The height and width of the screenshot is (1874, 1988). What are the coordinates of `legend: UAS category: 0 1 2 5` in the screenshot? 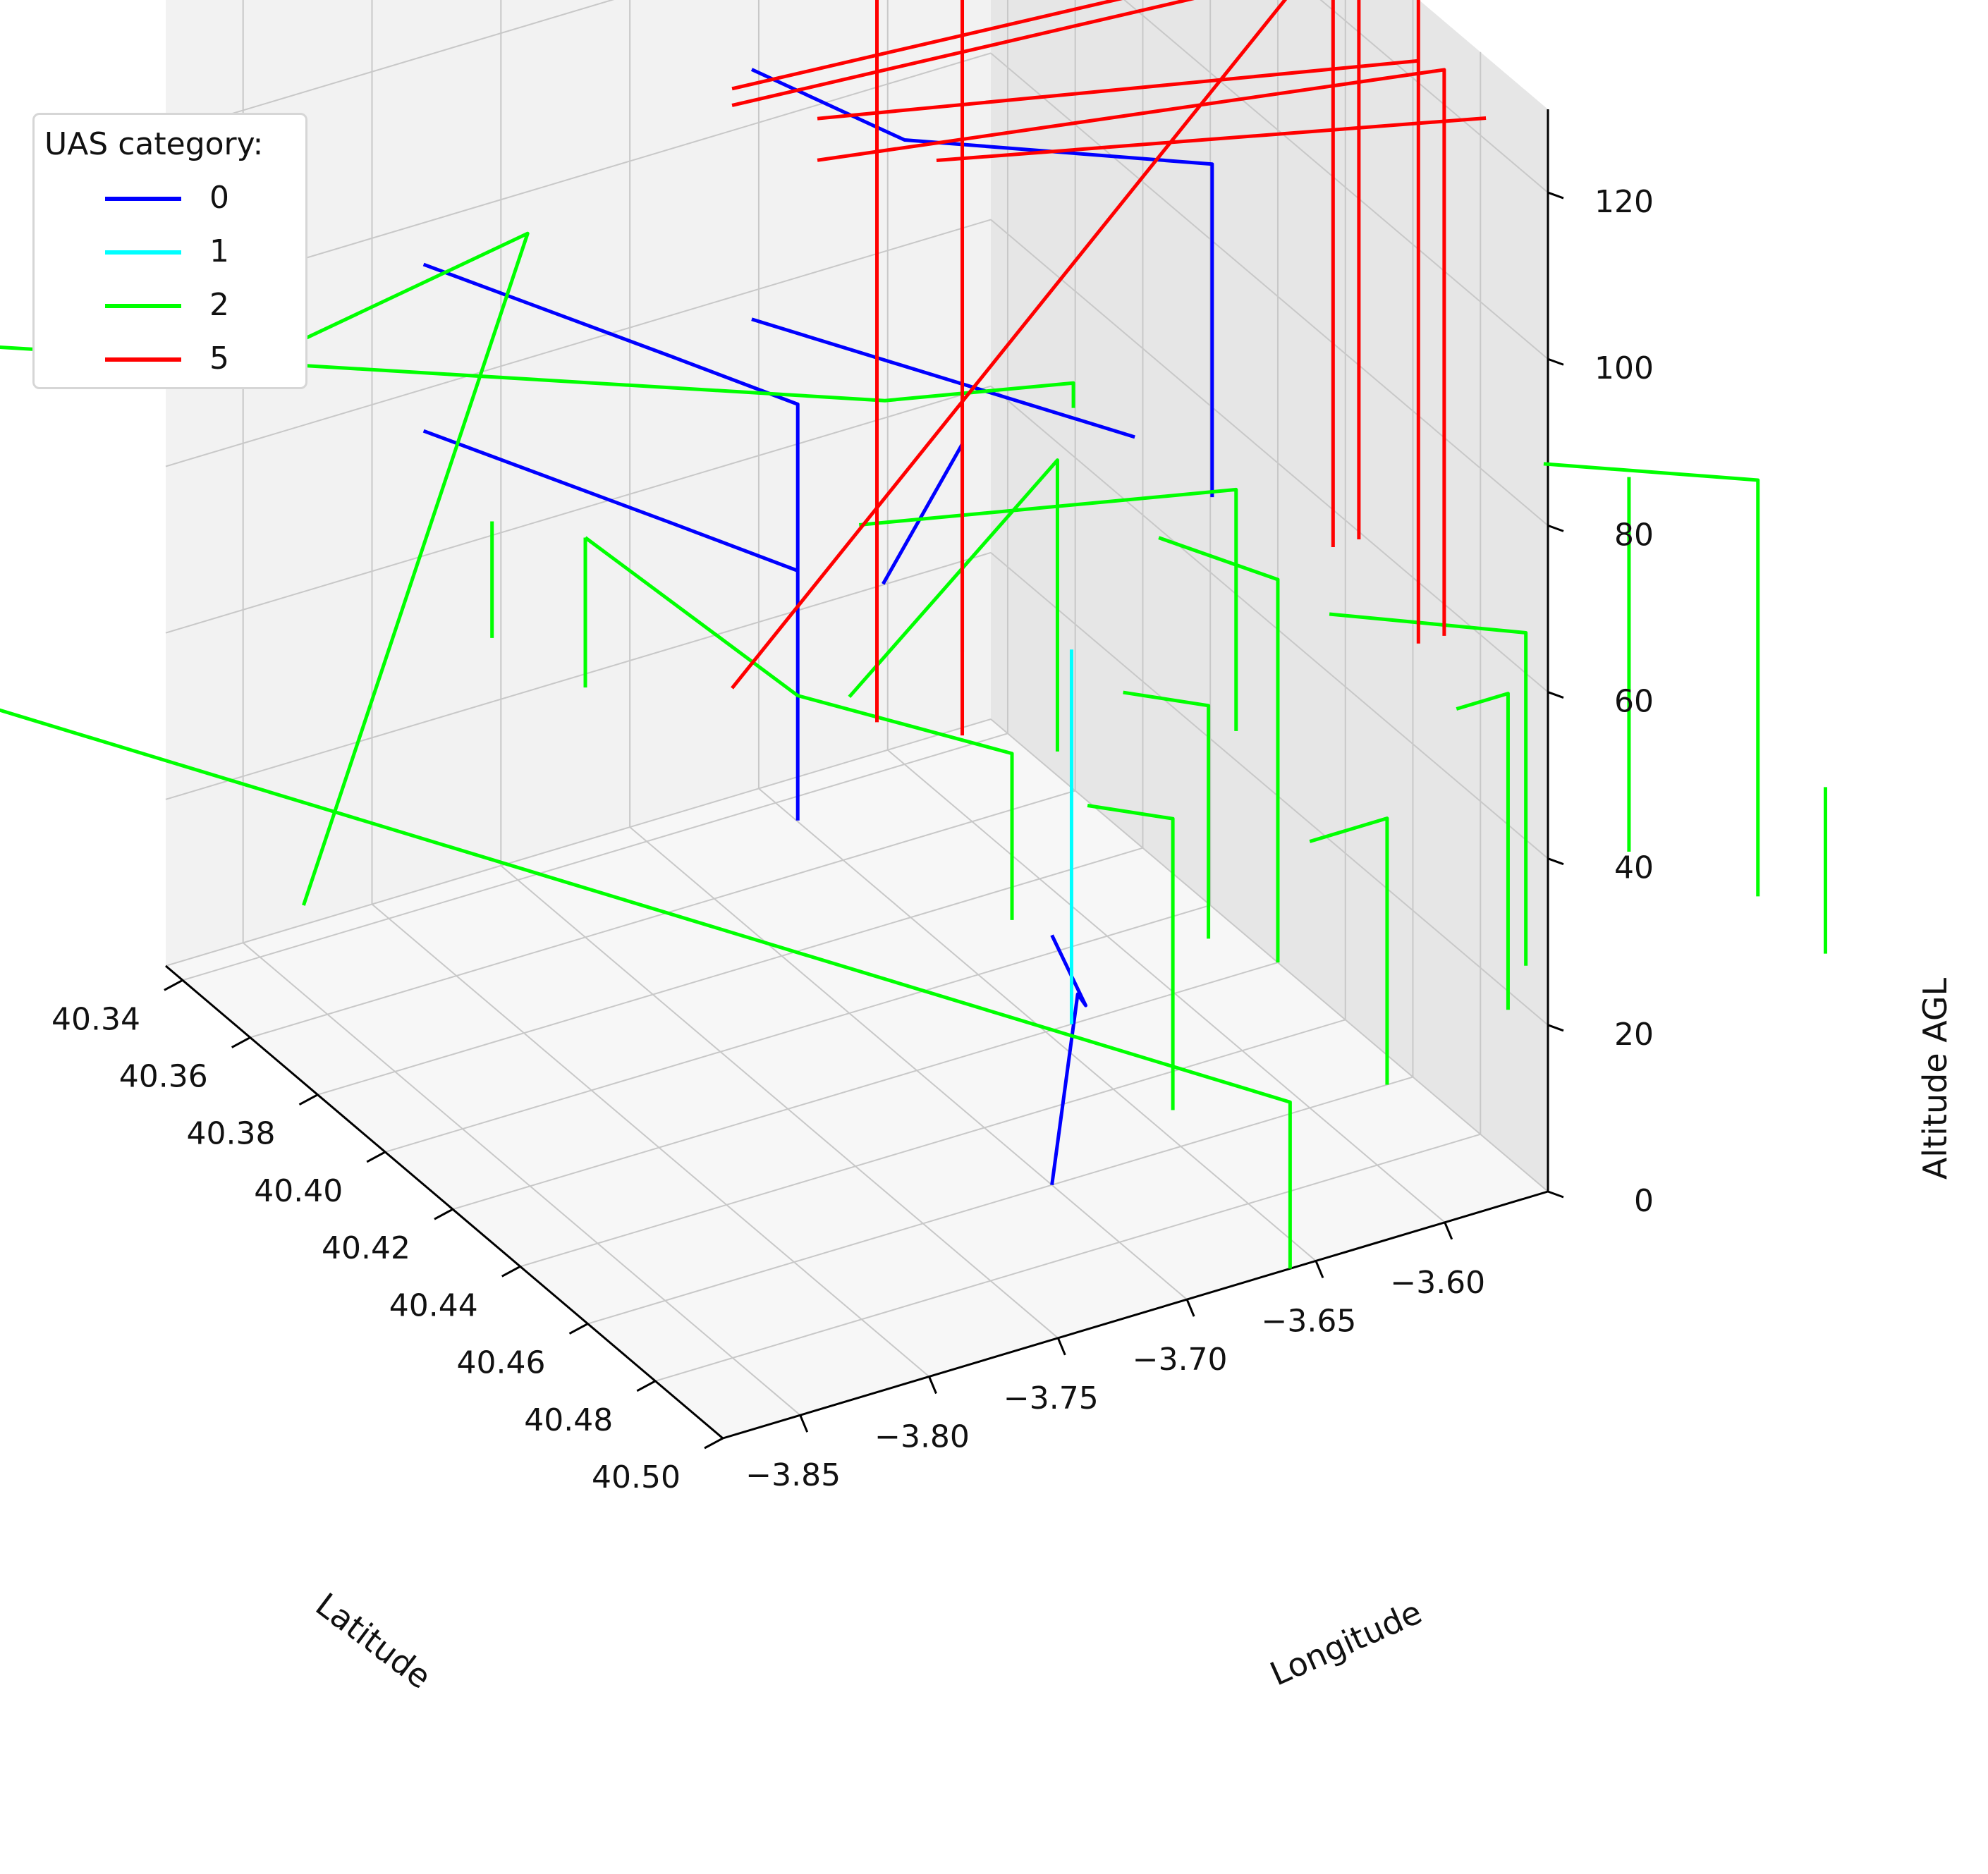 It's located at (169, 251).